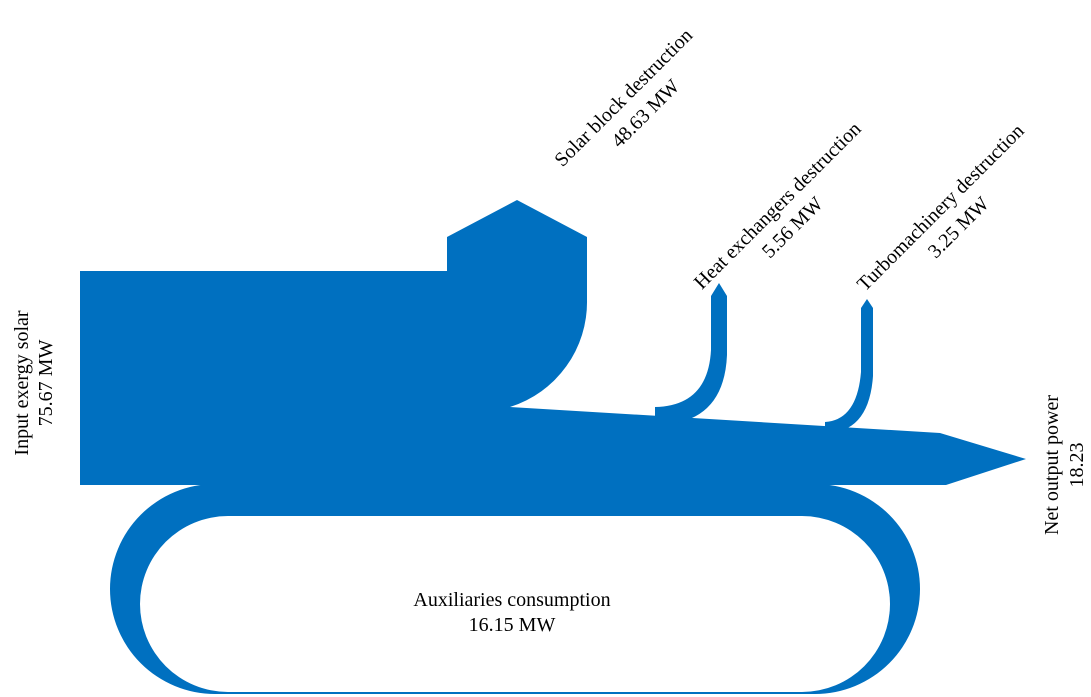 Image resolution: width=1091 pixels, height=697 pixels. What do you see at coordinates (46, 383) in the screenshot?
I see `input-value-label: 75.67 MW` at bounding box center [46, 383].